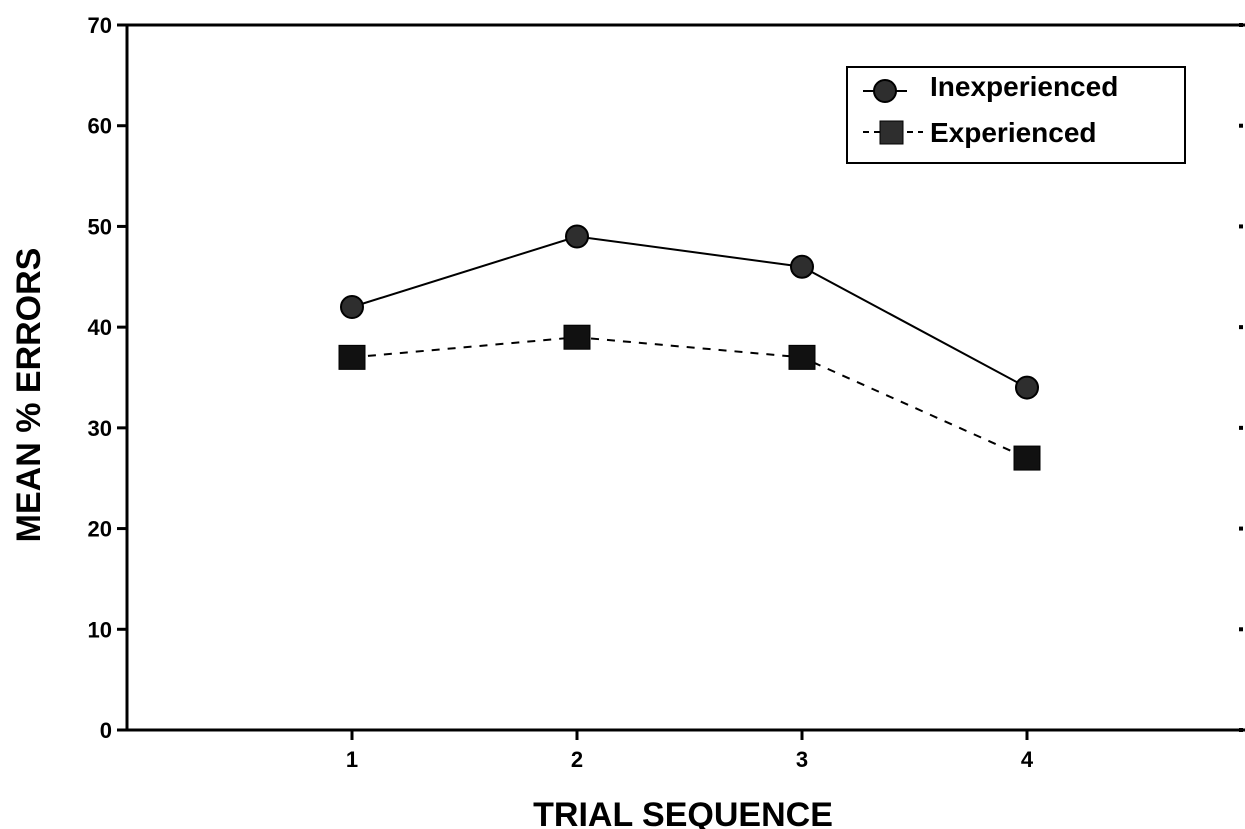 The height and width of the screenshot is (829, 1245). What do you see at coordinates (1024, 86) in the screenshot?
I see `legend-inexperienced-label: Inexperienced` at bounding box center [1024, 86].